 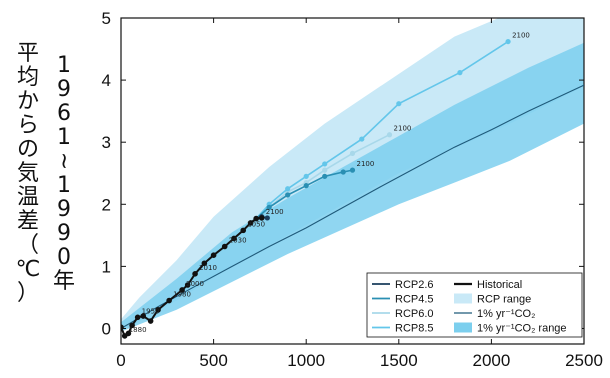 What do you see at coordinates (213, 360) in the screenshot?
I see `x-tick-label: 500` at bounding box center [213, 360].